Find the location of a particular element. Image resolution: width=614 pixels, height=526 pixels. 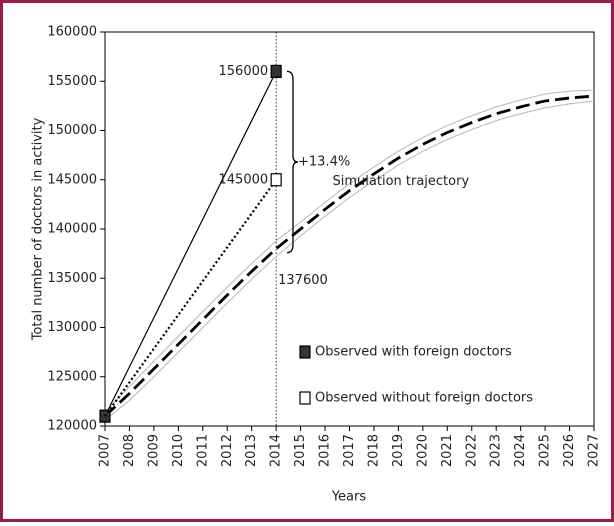

series-label: Simulation trajectory is located at coordinates (401, 181).